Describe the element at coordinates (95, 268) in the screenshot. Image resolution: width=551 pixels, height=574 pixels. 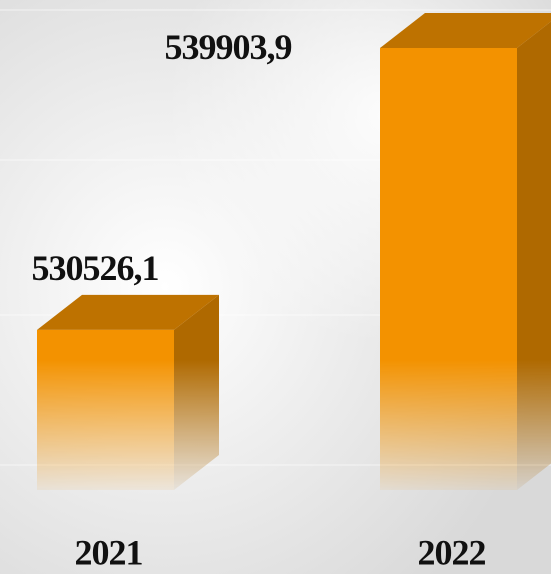
I see `value-label: 530526,1` at that location.